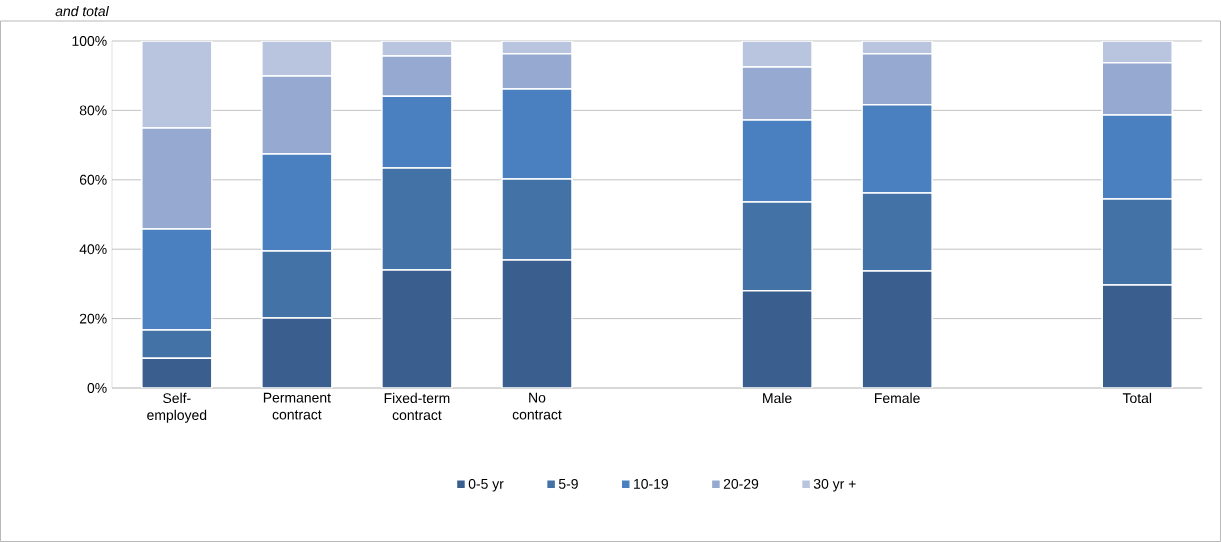  What do you see at coordinates (93, 110) in the screenshot?
I see `y-tick-label: 80%` at bounding box center [93, 110].